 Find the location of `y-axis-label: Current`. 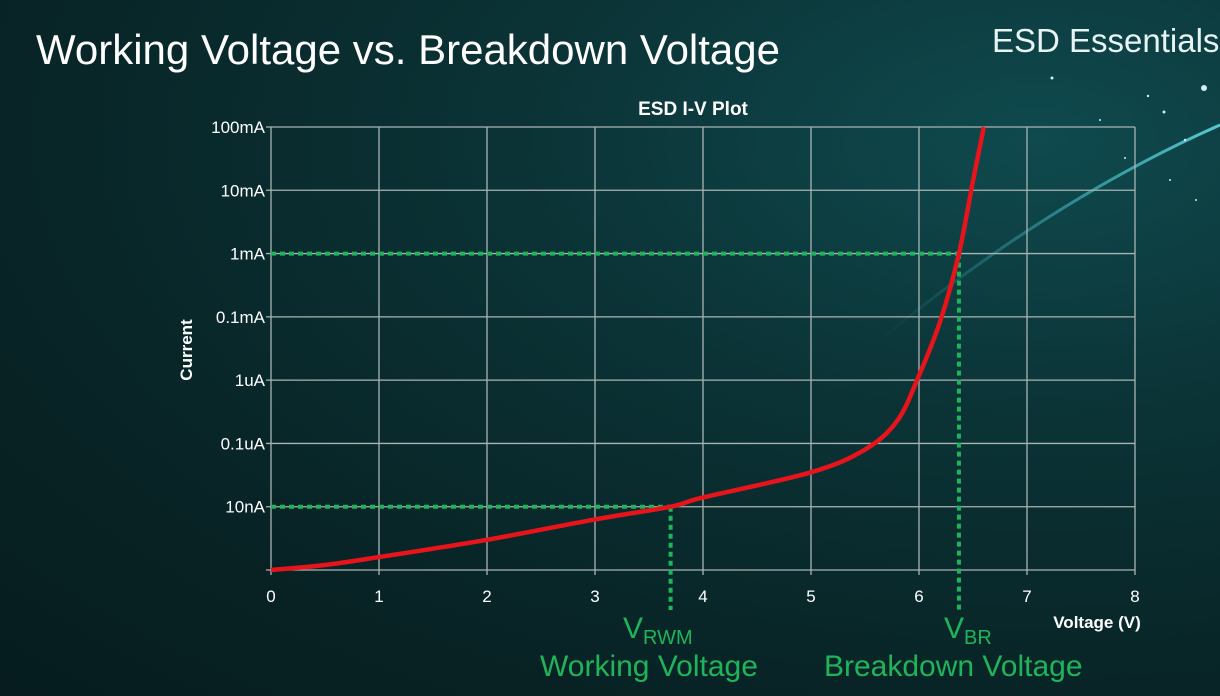

y-axis-label: Current is located at coordinates (186, 350).